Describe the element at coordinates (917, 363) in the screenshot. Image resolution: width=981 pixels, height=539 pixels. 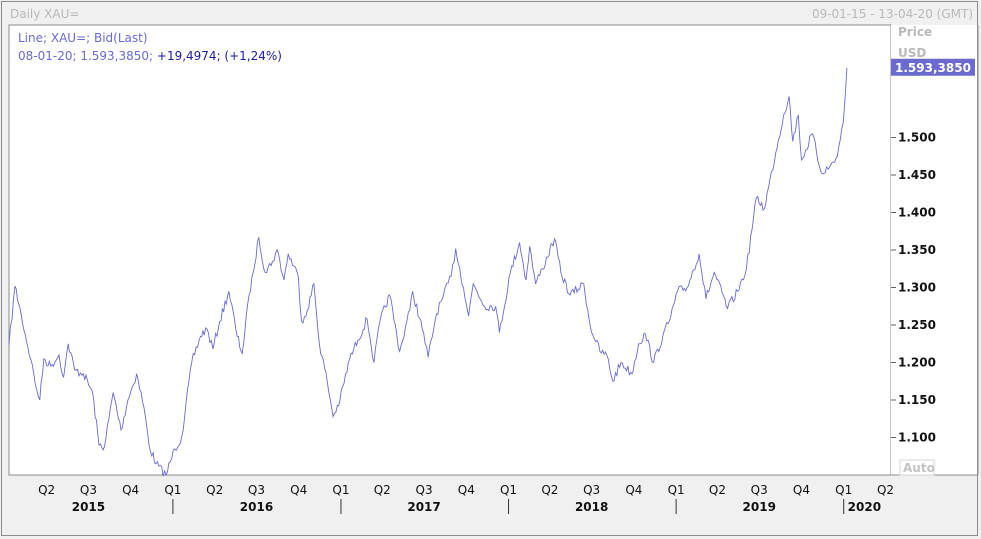
I see `y-tick-label: 1.200` at that location.